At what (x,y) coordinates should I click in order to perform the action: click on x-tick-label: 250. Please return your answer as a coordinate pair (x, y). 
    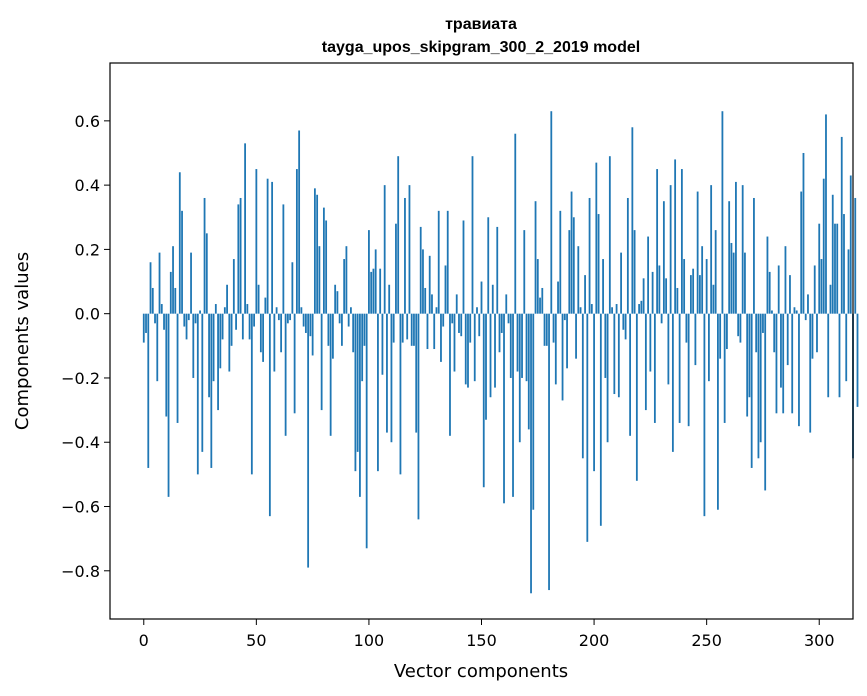
    Looking at the image, I should click on (706, 640).